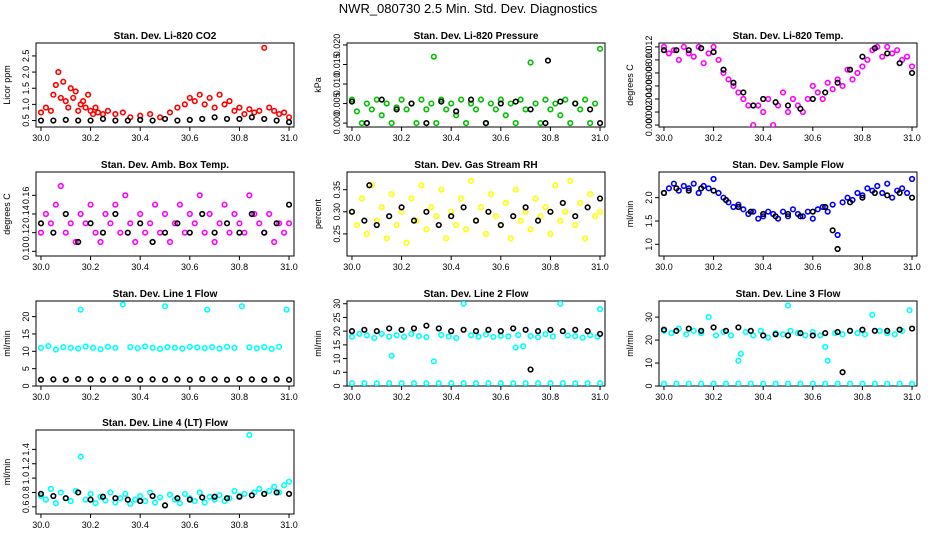 The image size is (936, 540). What do you see at coordinates (649, 60) in the screenshot?
I see `y-tick-label: 0.010` at bounding box center [649, 60].